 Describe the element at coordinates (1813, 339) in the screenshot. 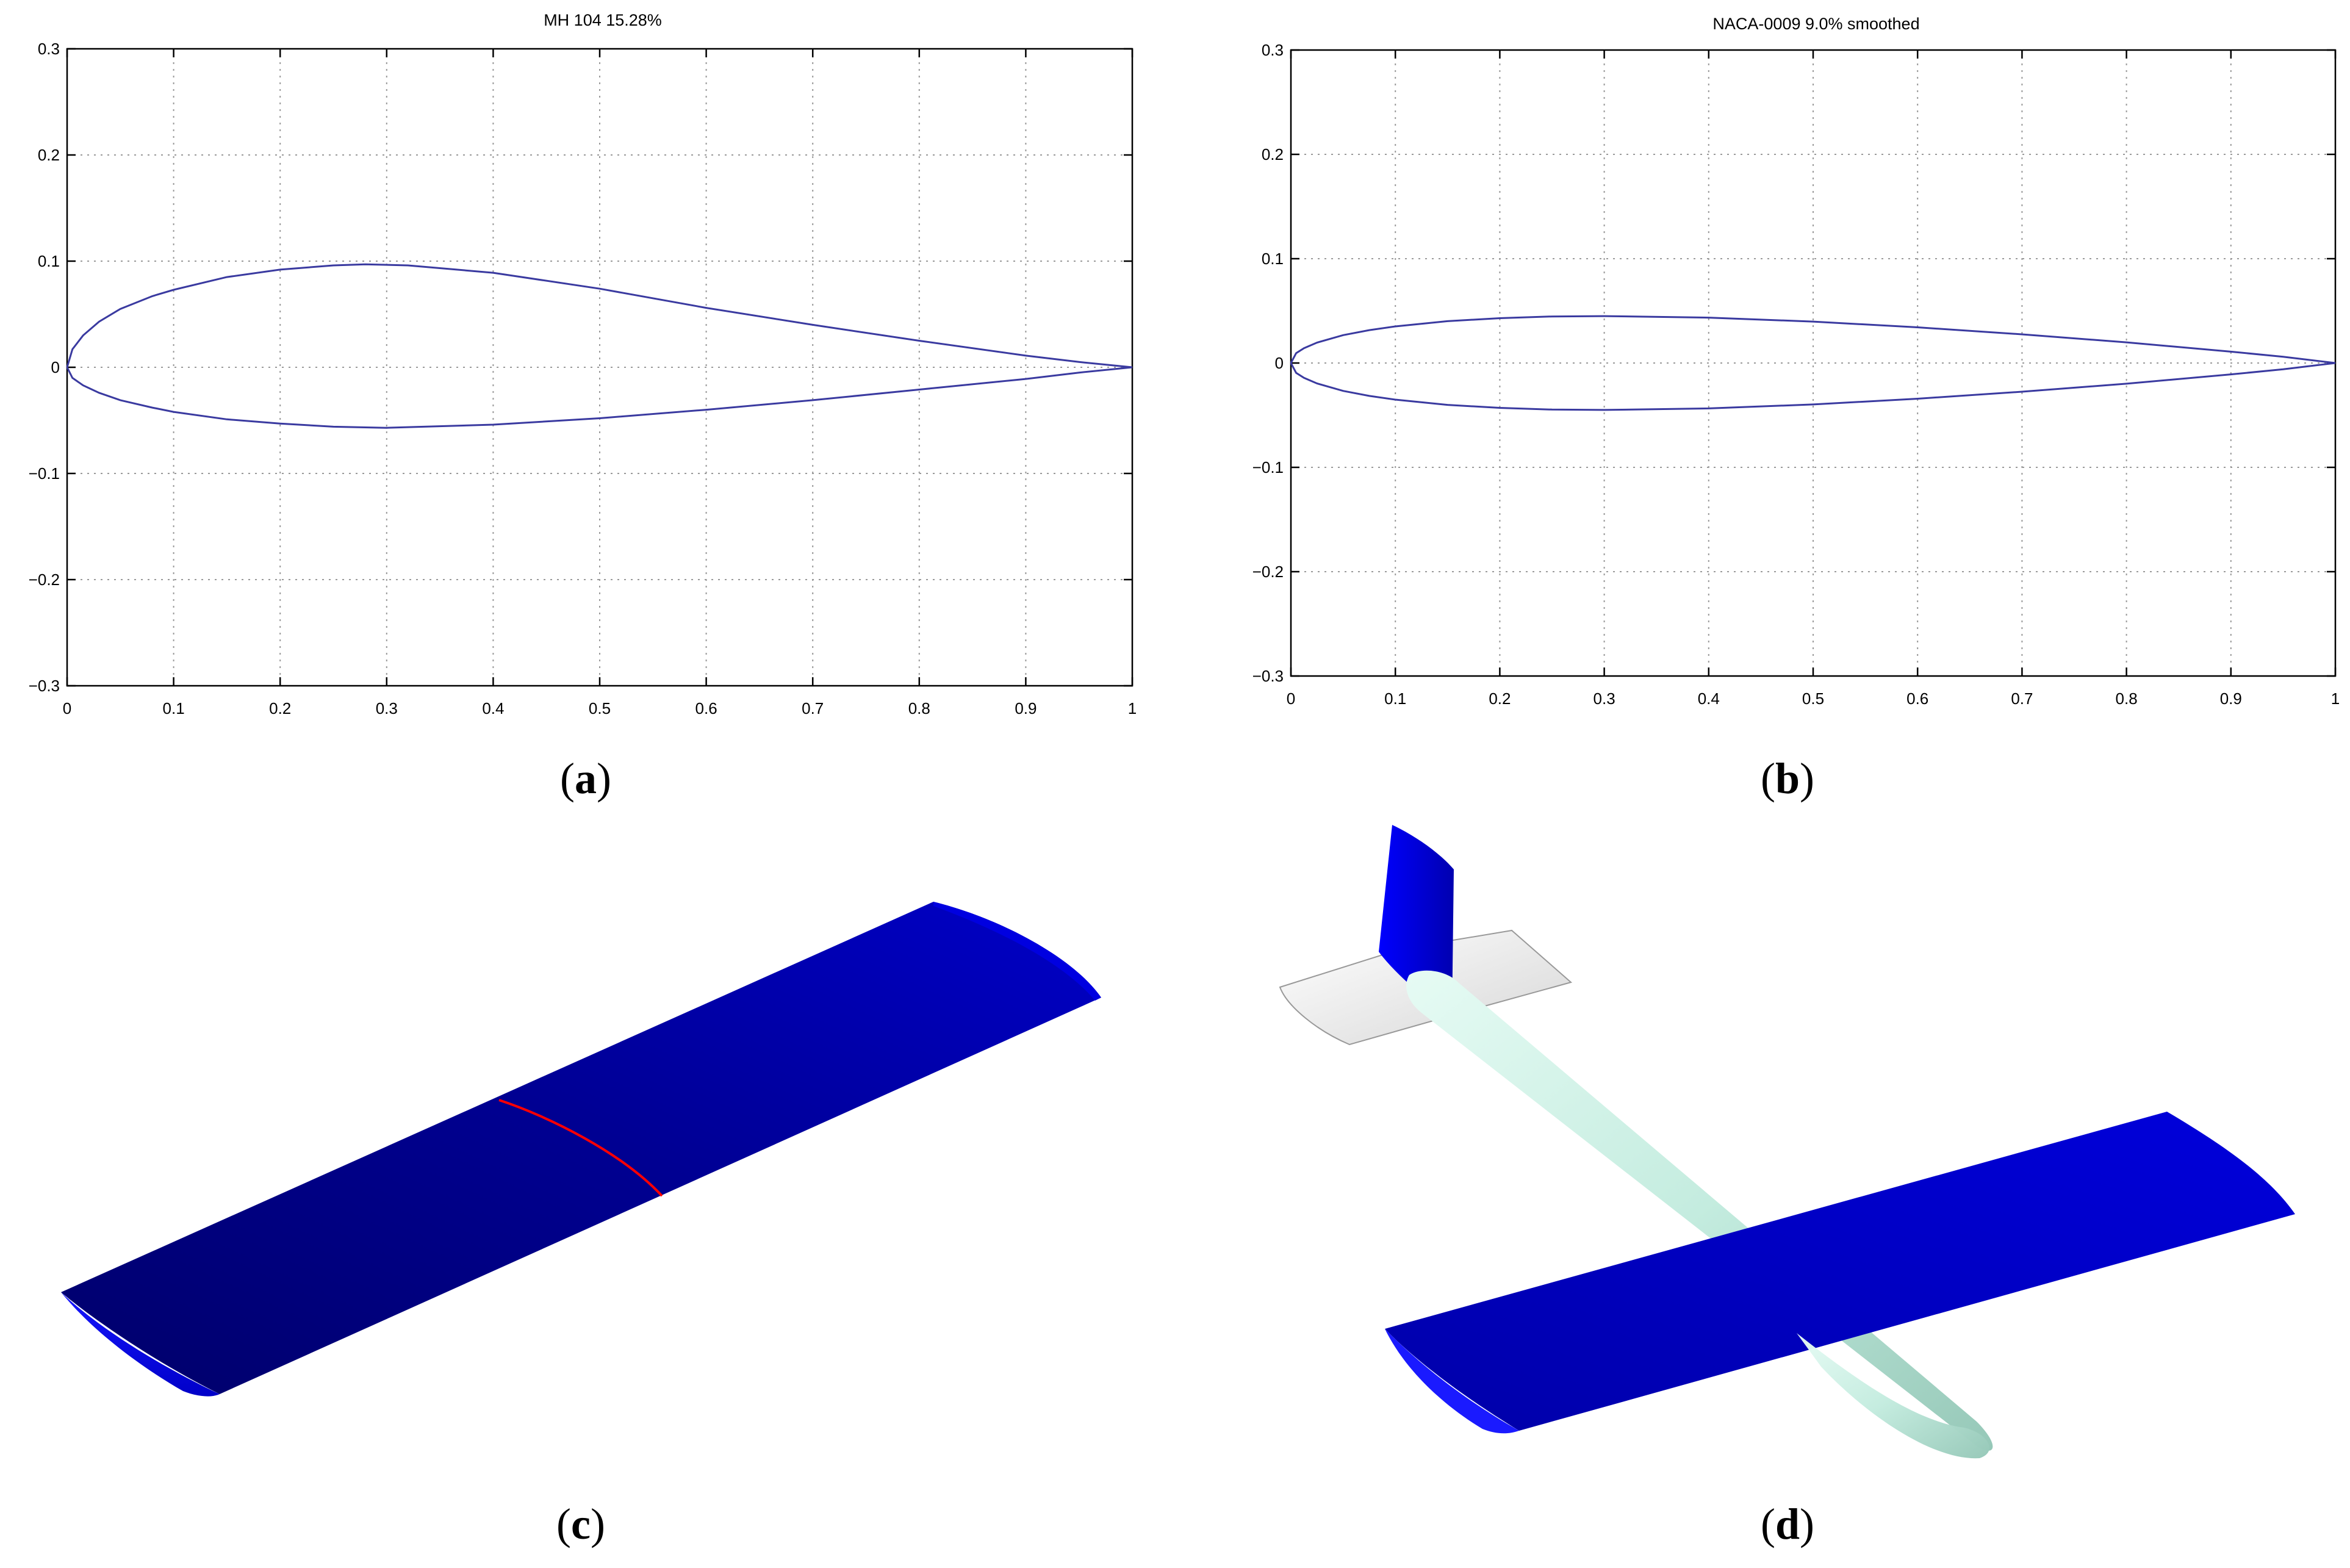

I see `upper-surface-line-b` at that location.